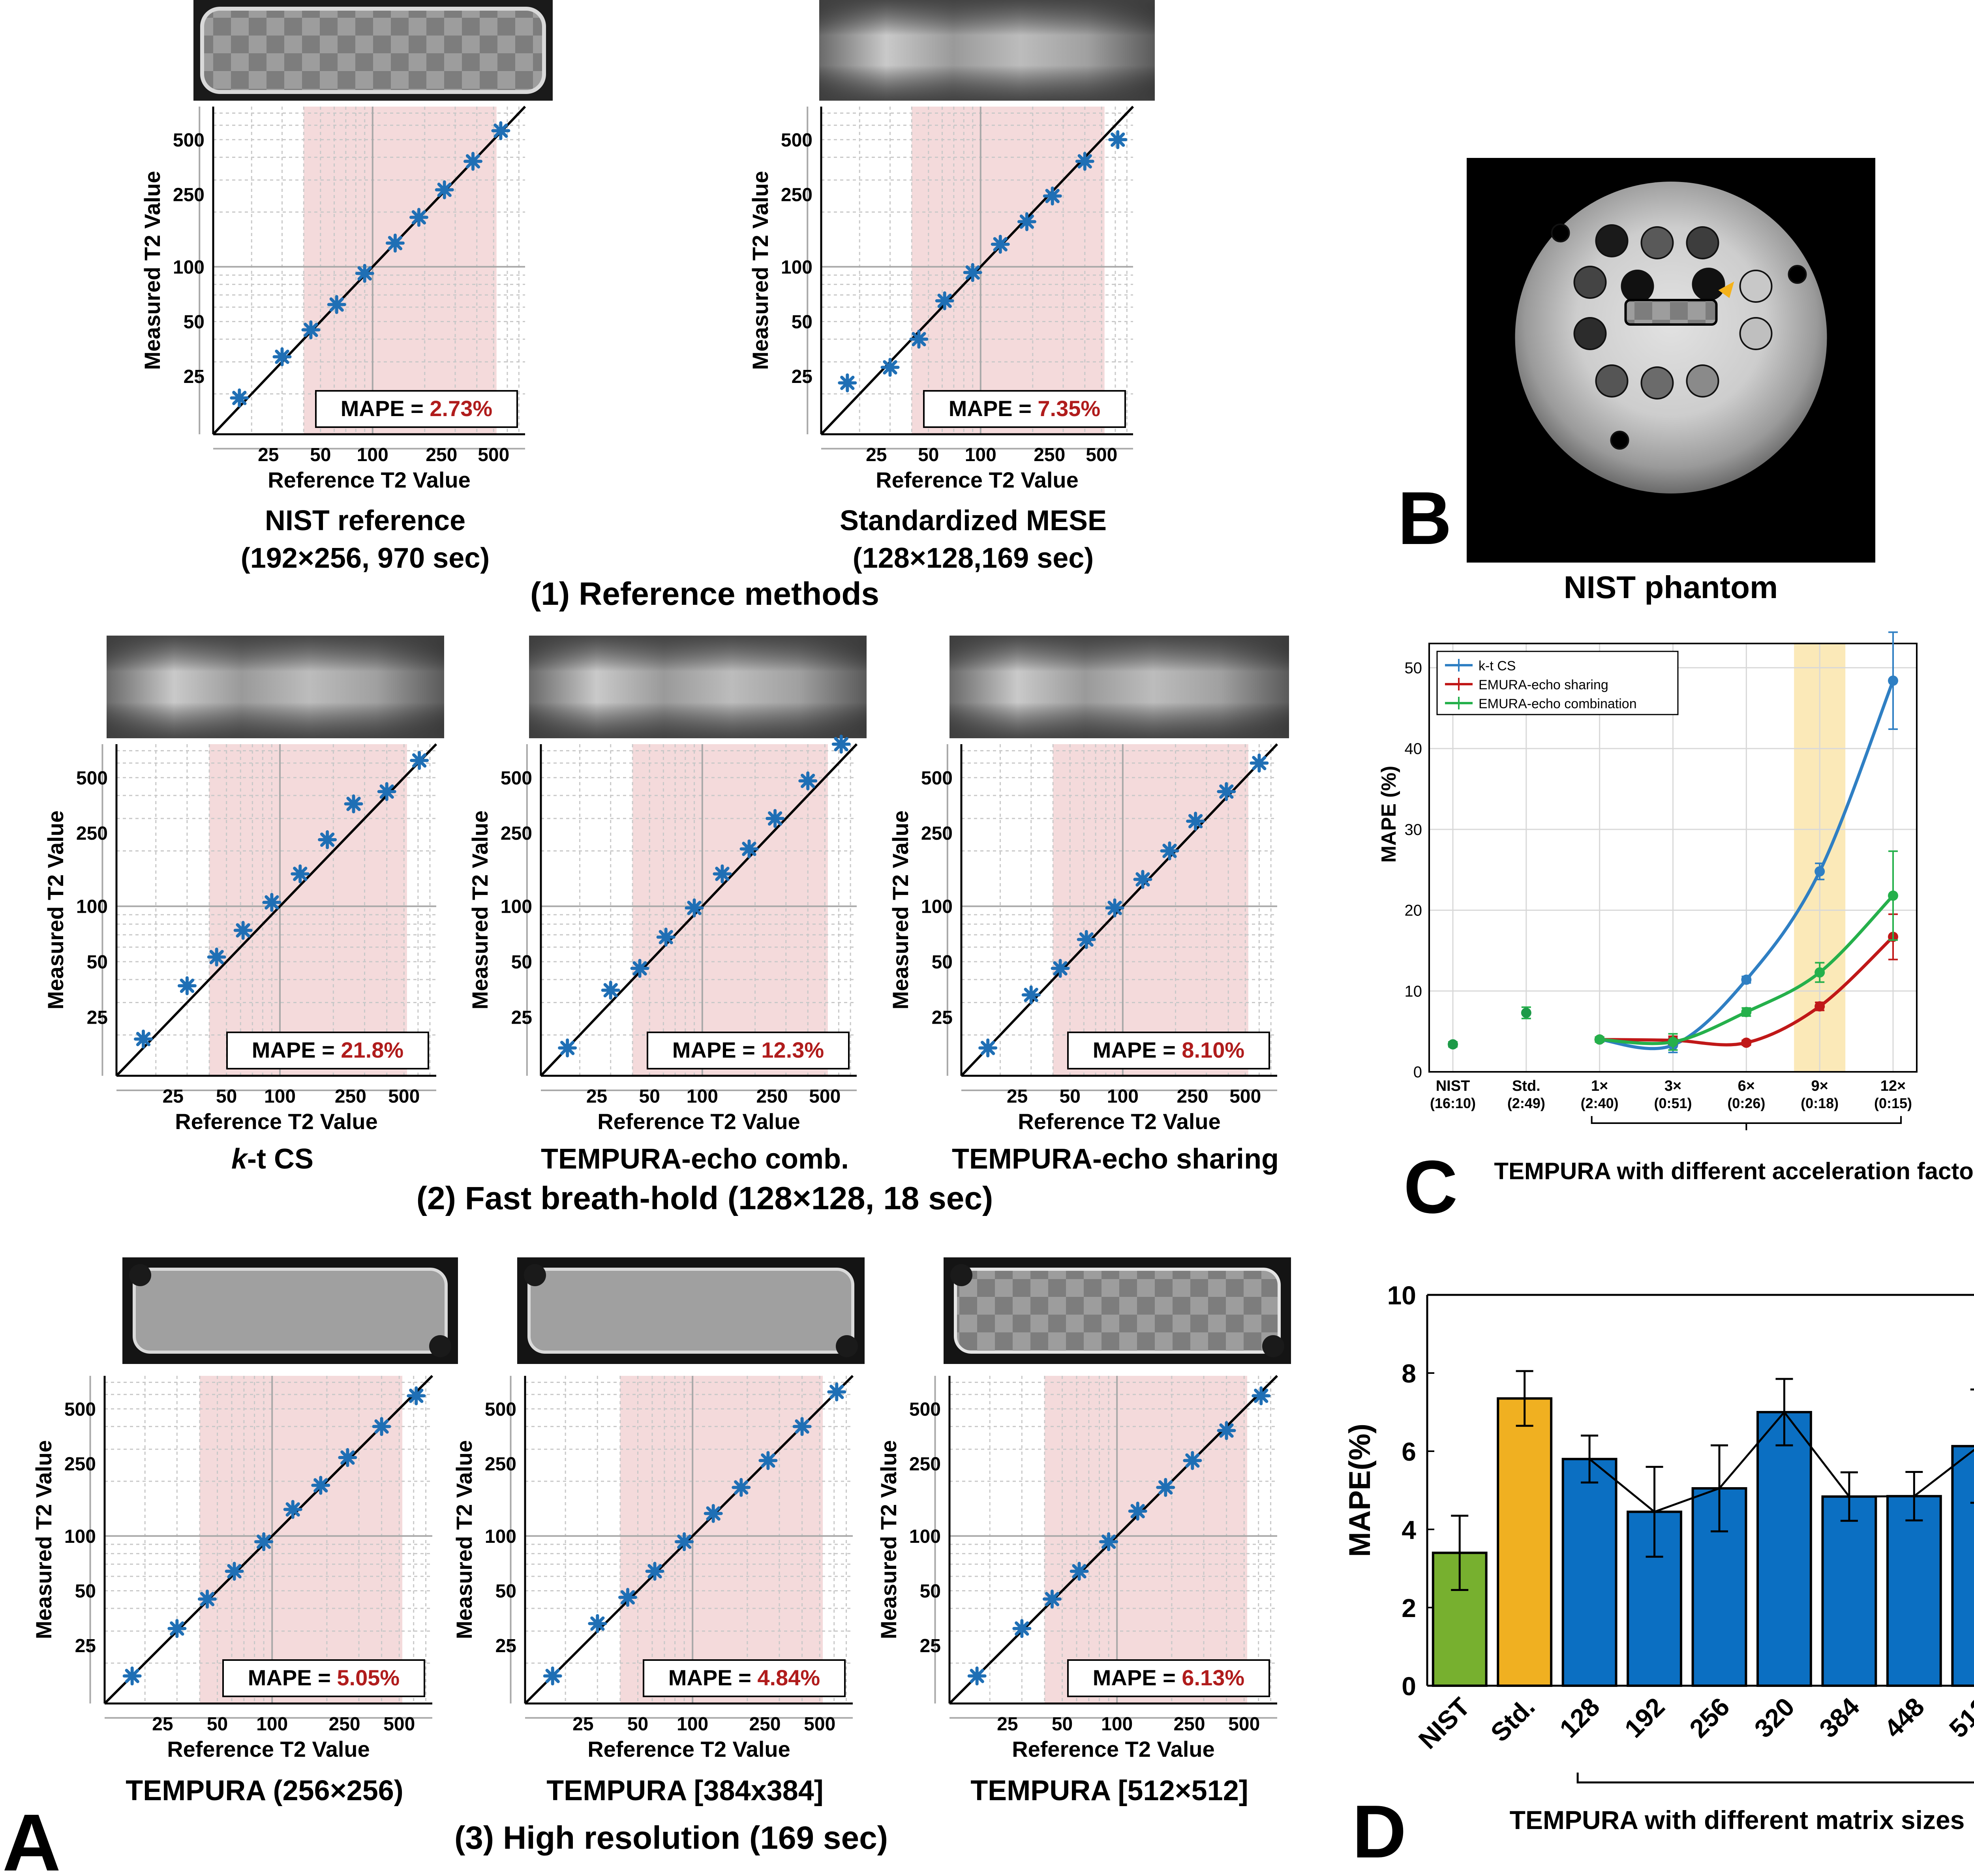 Image resolution: width=1974 pixels, height=1876 pixels. I want to click on thumbnail-shade, so click(987, 50).